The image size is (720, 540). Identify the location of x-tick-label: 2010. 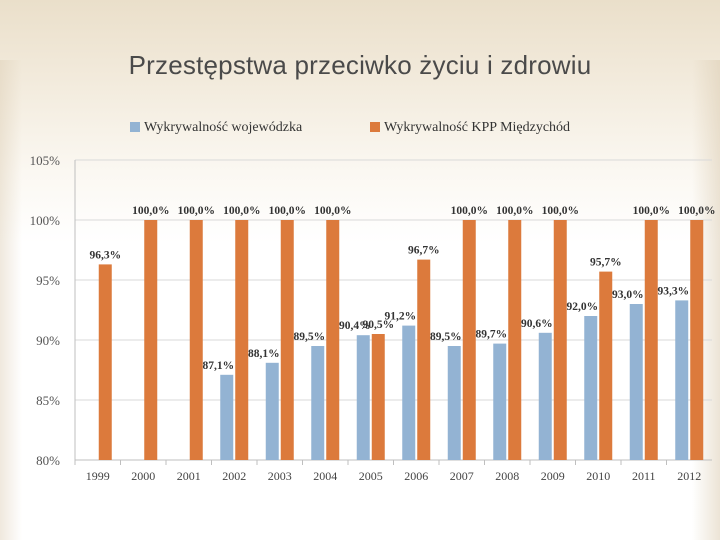
(598, 476).